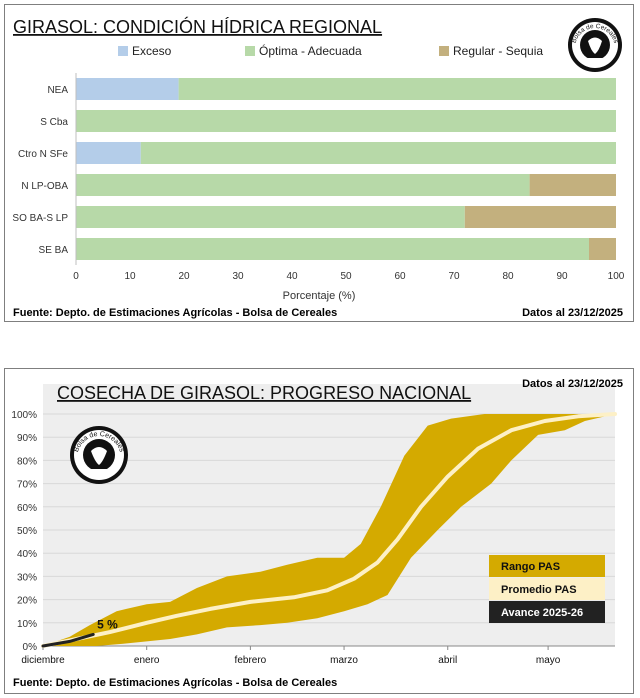 This screenshot has width=640, height=698. I want to click on category-label: N LP-OBA, so click(44, 186).